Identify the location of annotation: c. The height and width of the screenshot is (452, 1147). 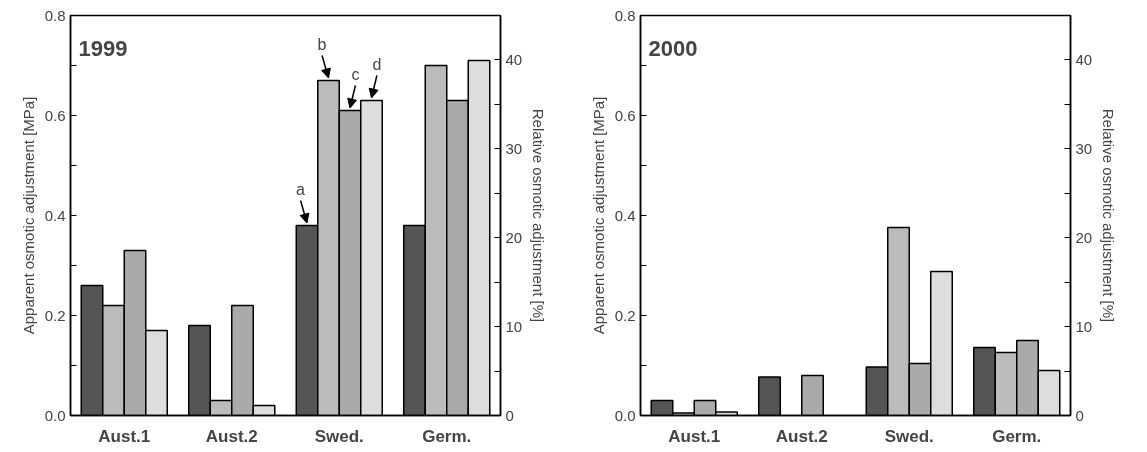
(355, 74).